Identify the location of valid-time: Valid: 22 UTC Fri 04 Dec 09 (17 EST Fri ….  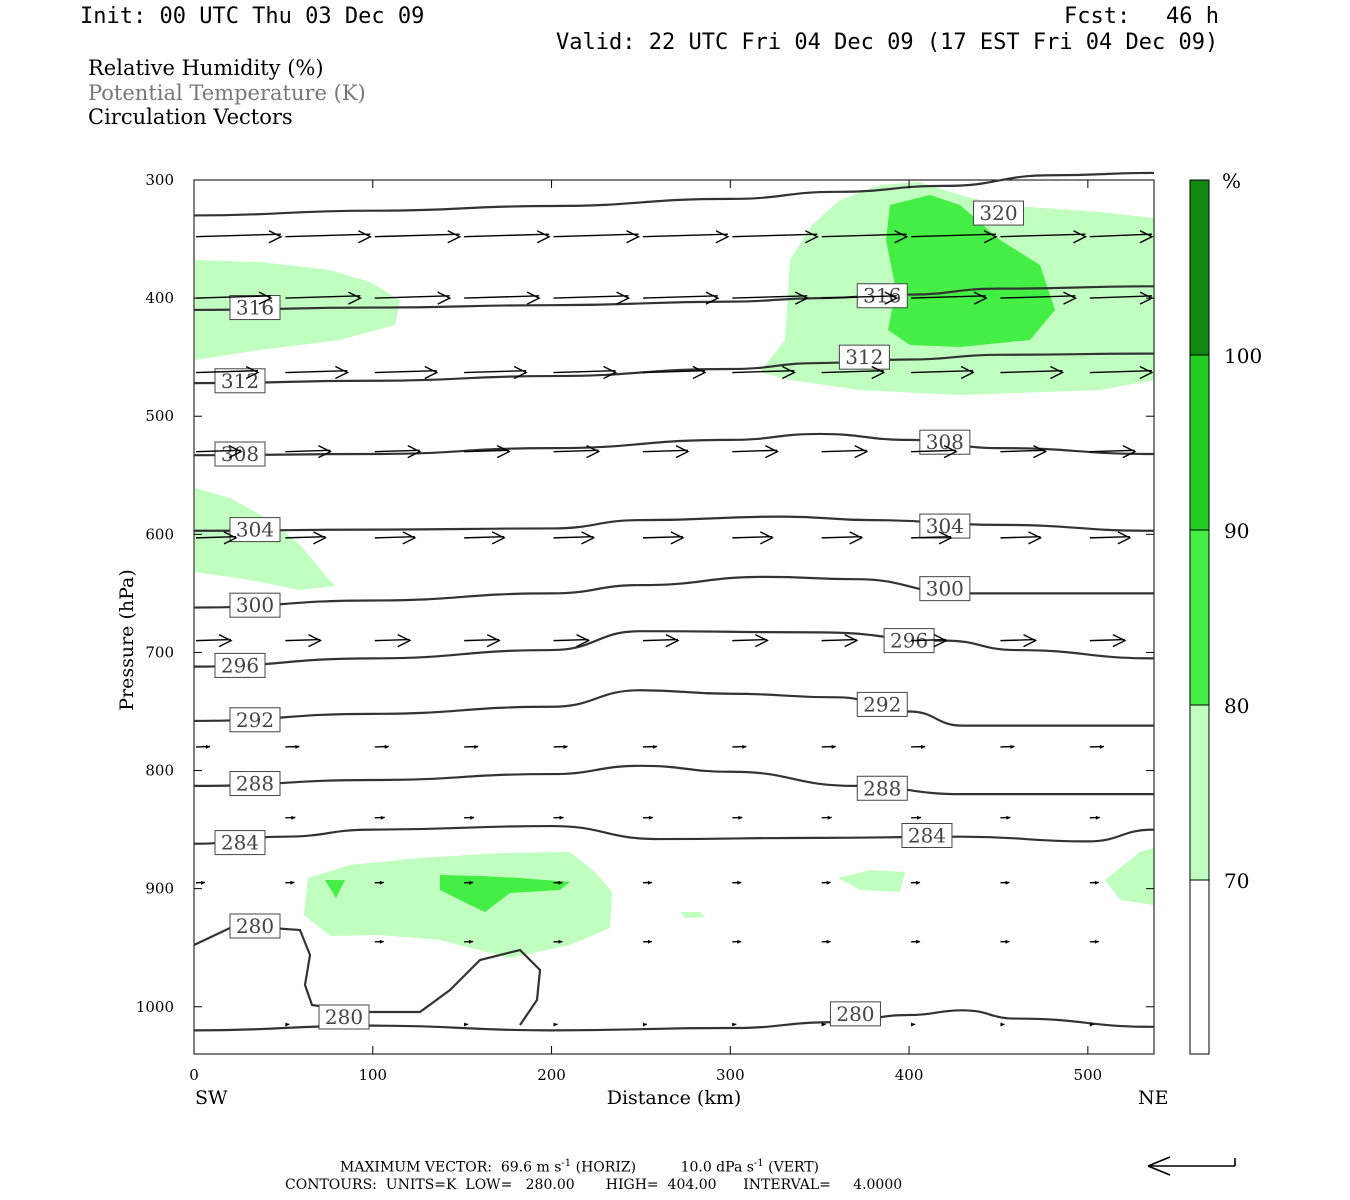
(887, 42).